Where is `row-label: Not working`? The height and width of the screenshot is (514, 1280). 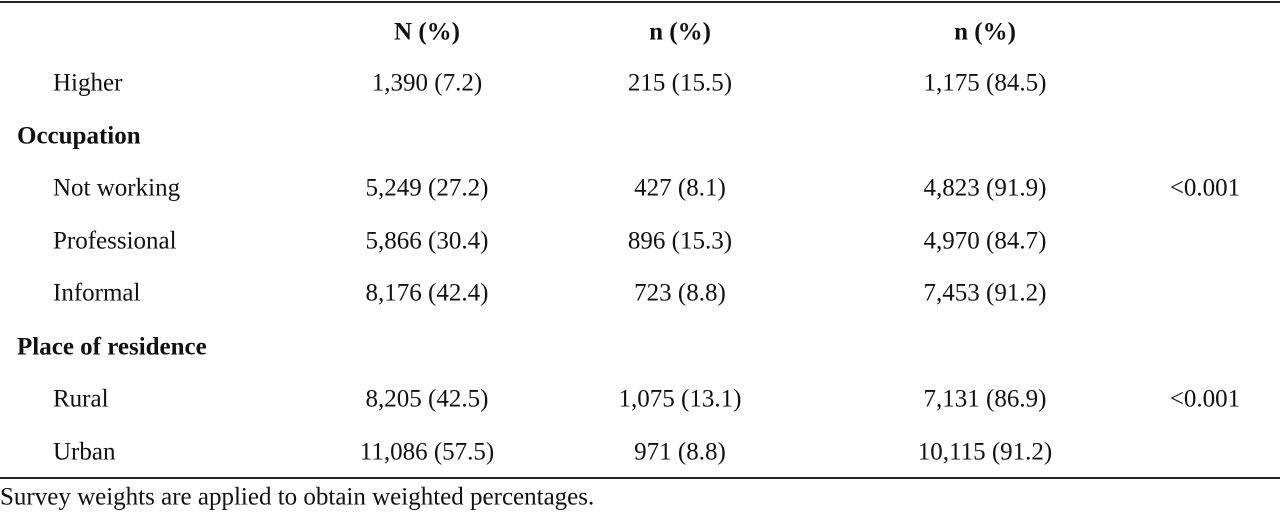 row-label: Not working is located at coordinates (117, 188).